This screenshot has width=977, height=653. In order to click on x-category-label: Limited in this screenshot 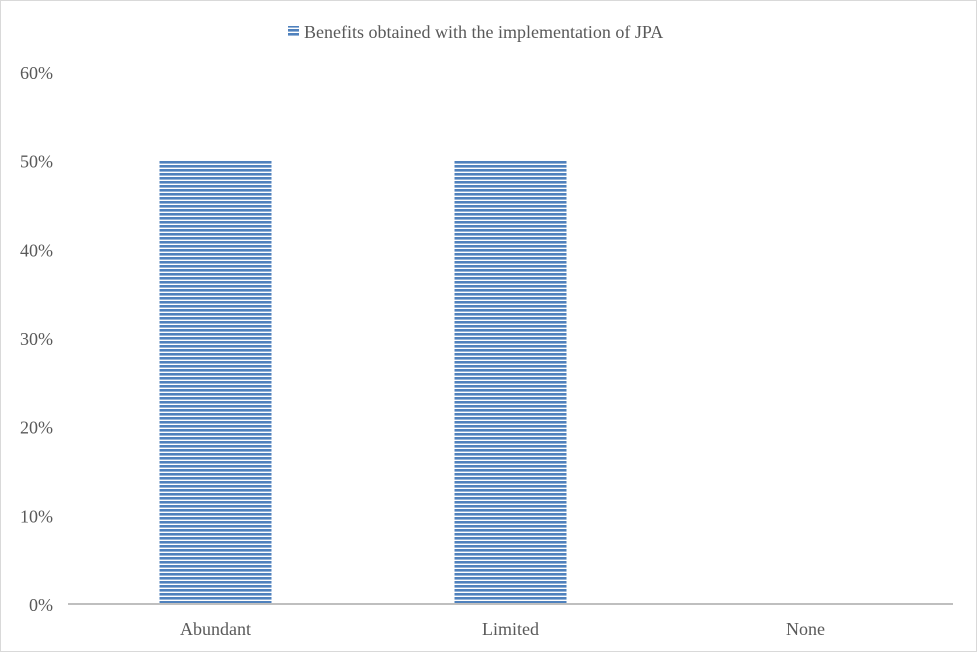, I will do `click(510, 629)`.